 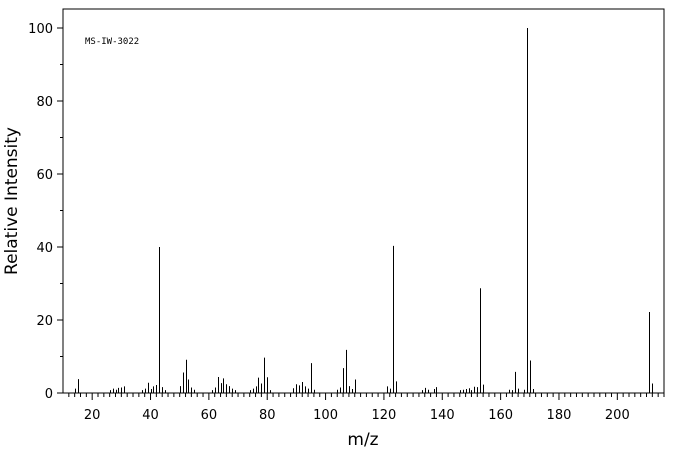 What do you see at coordinates (209, 415) in the screenshot?
I see `x-tick-label: 60` at bounding box center [209, 415].